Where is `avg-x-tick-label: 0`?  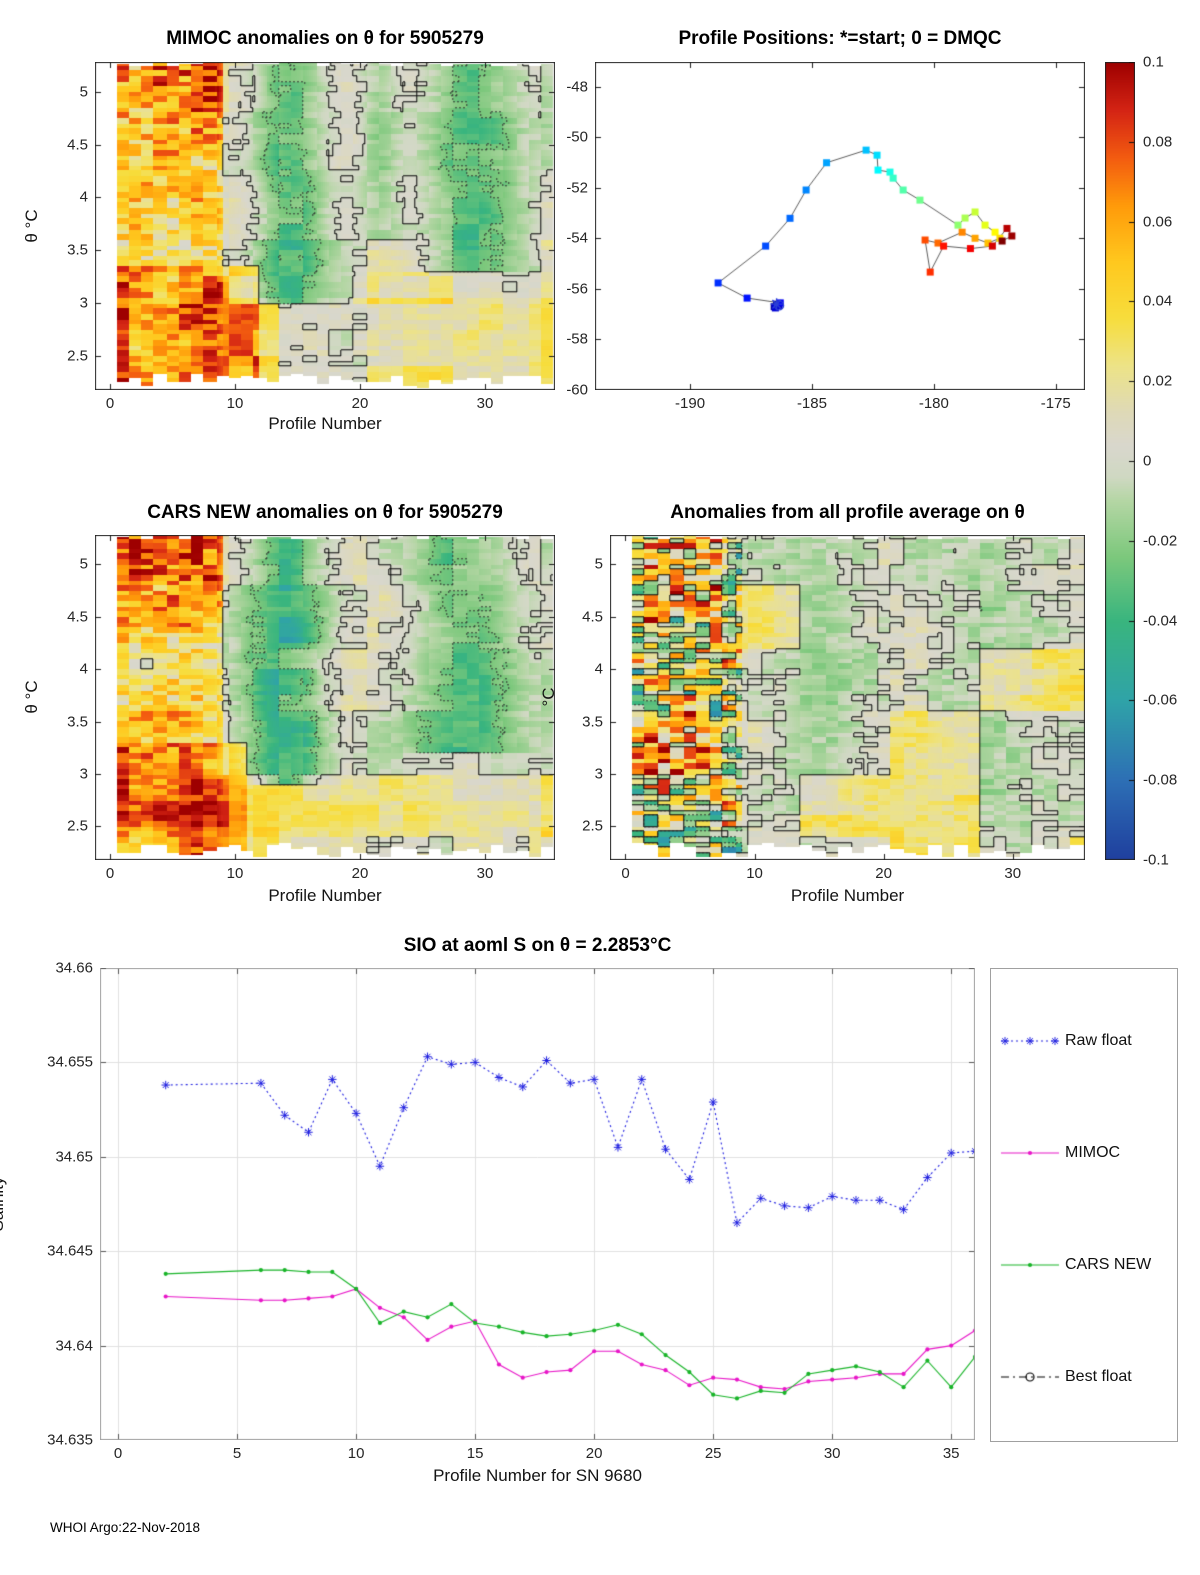
avg-x-tick-label: 0 is located at coordinates (625, 873).